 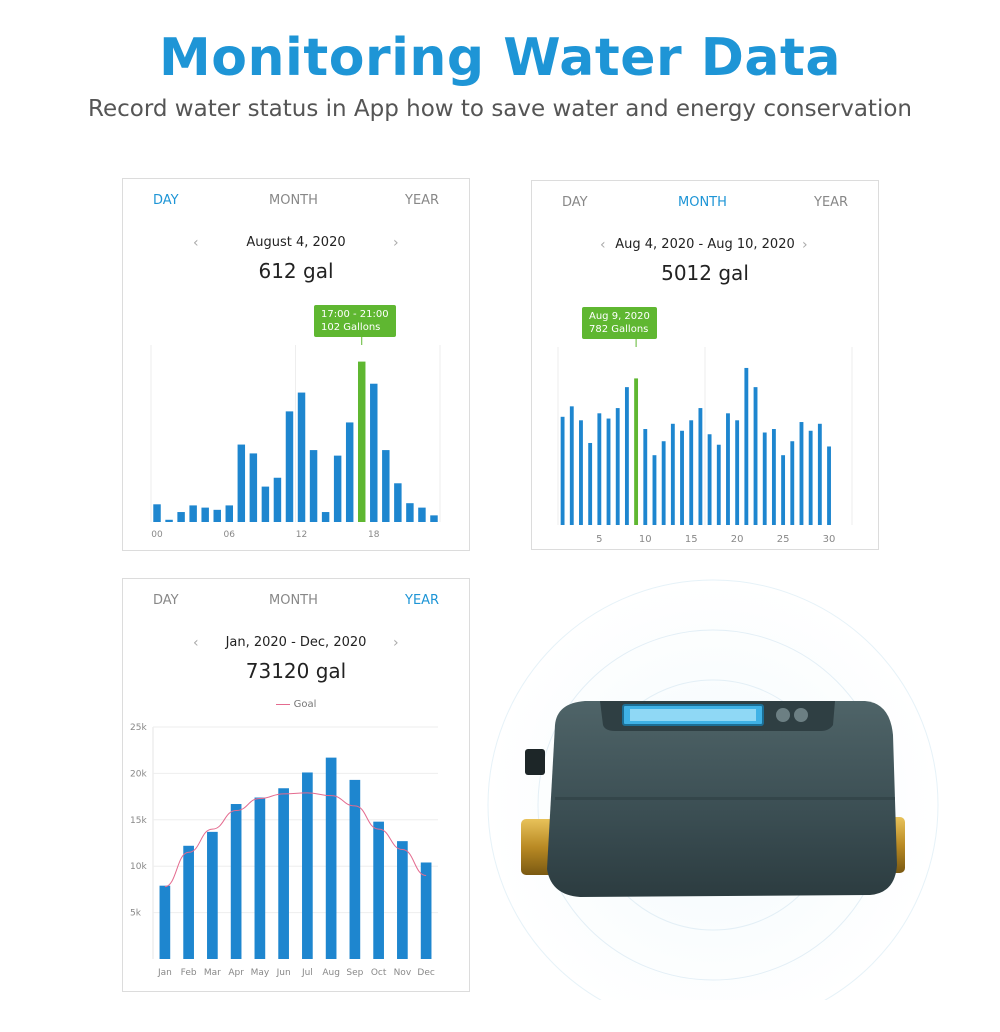 What do you see at coordinates (295, 840) in the screenshot?
I see `goal-line` at bounding box center [295, 840].